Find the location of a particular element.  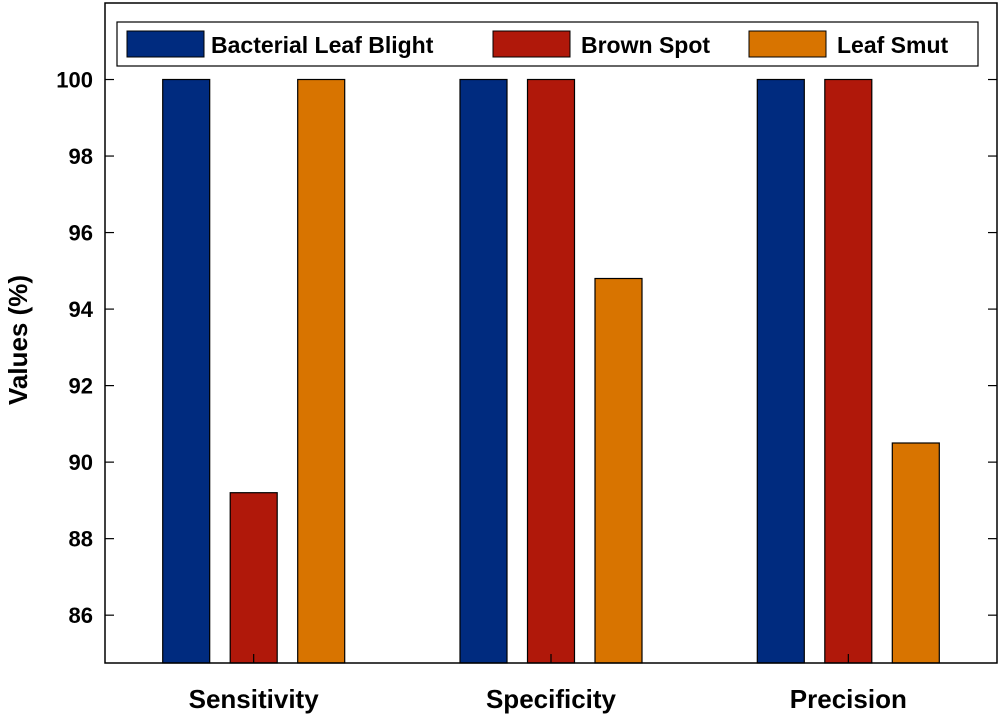

bar-leaf-smut-precision is located at coordinates (915, 553).